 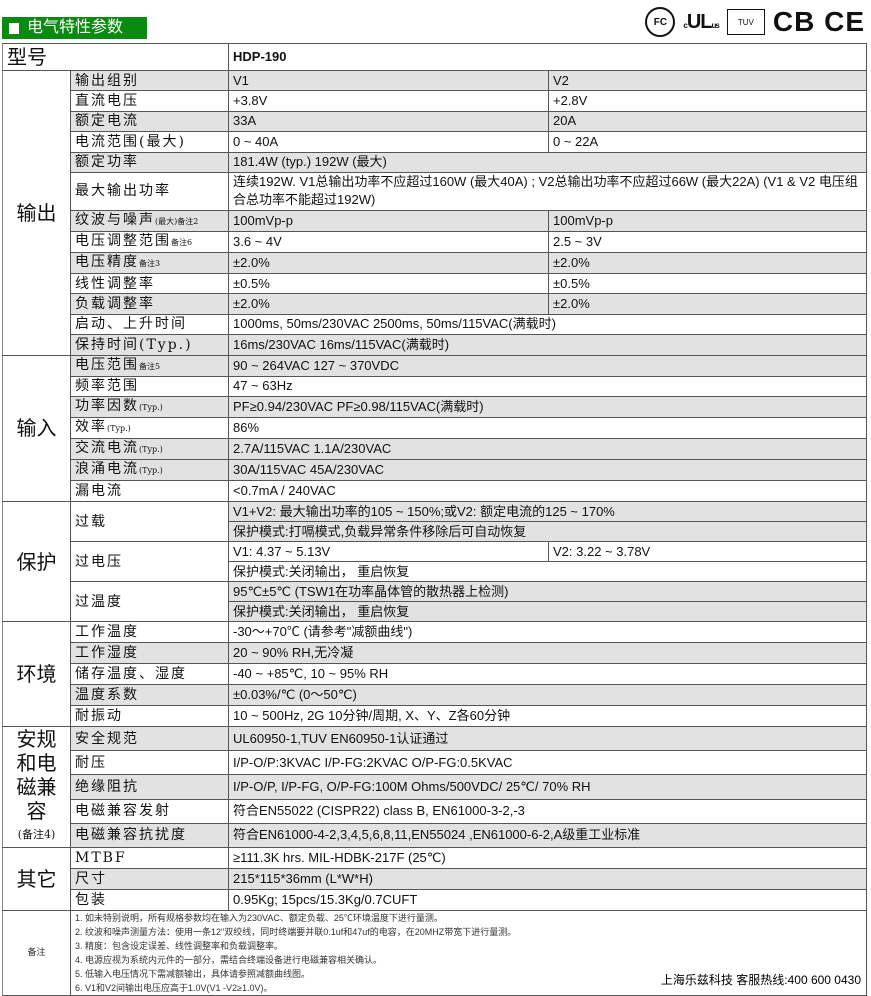 I want to click on group-environment: 环境, so click(x=36, y=674).